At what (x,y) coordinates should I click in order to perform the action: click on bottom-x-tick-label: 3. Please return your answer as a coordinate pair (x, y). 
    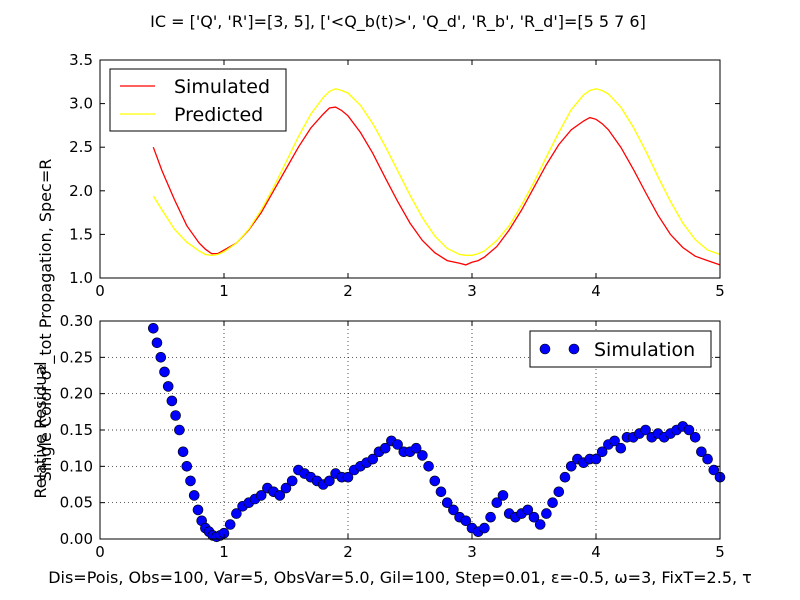
    Looking at the image, I should click on (472, 552).